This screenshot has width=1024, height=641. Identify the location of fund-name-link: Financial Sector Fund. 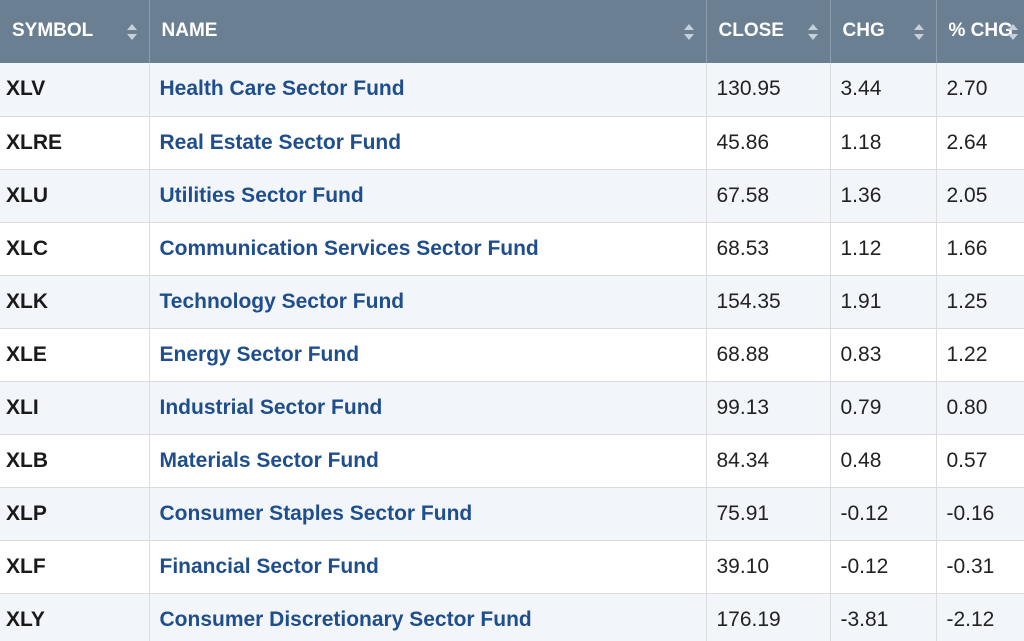
(269, 566).